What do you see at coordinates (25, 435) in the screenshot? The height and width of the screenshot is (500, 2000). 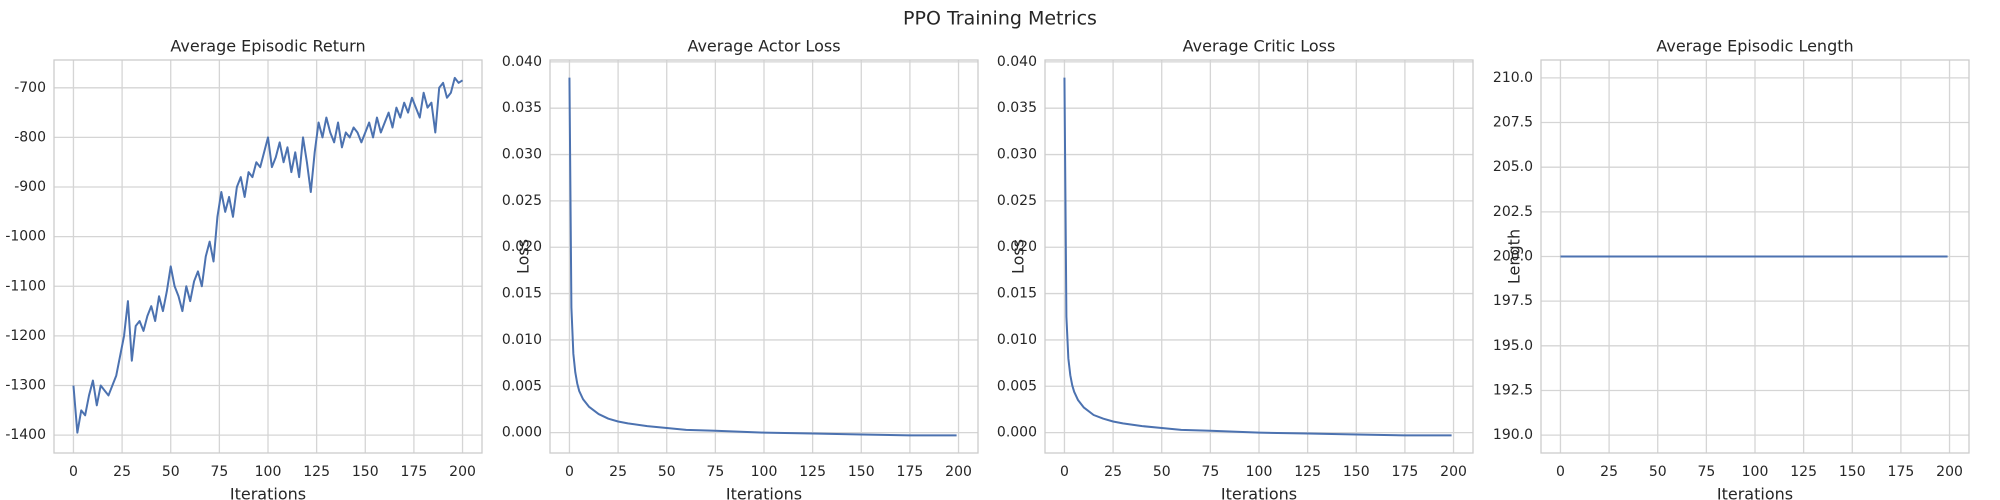 I see `y-tick-label: -1400` at bounding box center [25, 435].